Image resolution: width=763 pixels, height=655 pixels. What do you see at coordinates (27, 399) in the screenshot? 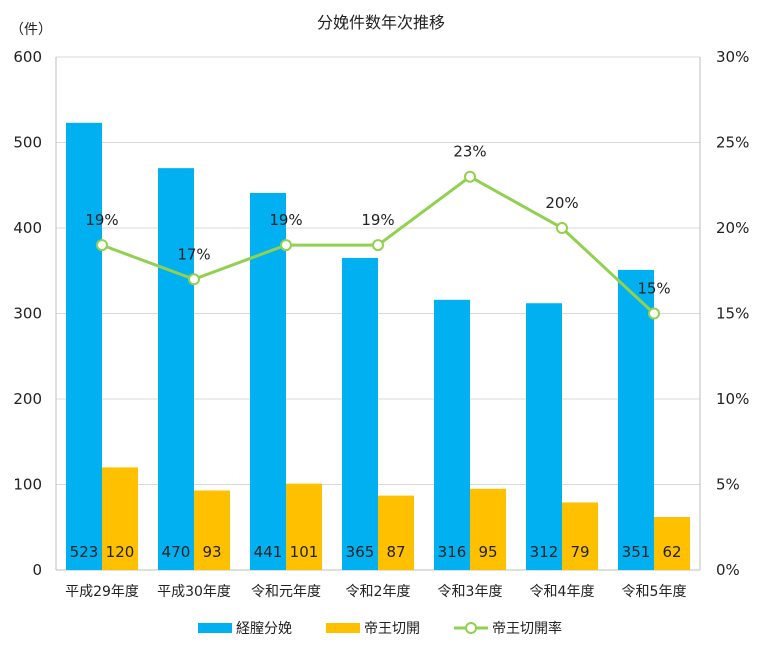
I see `y-left-tick-label: 200` at bounding box center [27, 399].